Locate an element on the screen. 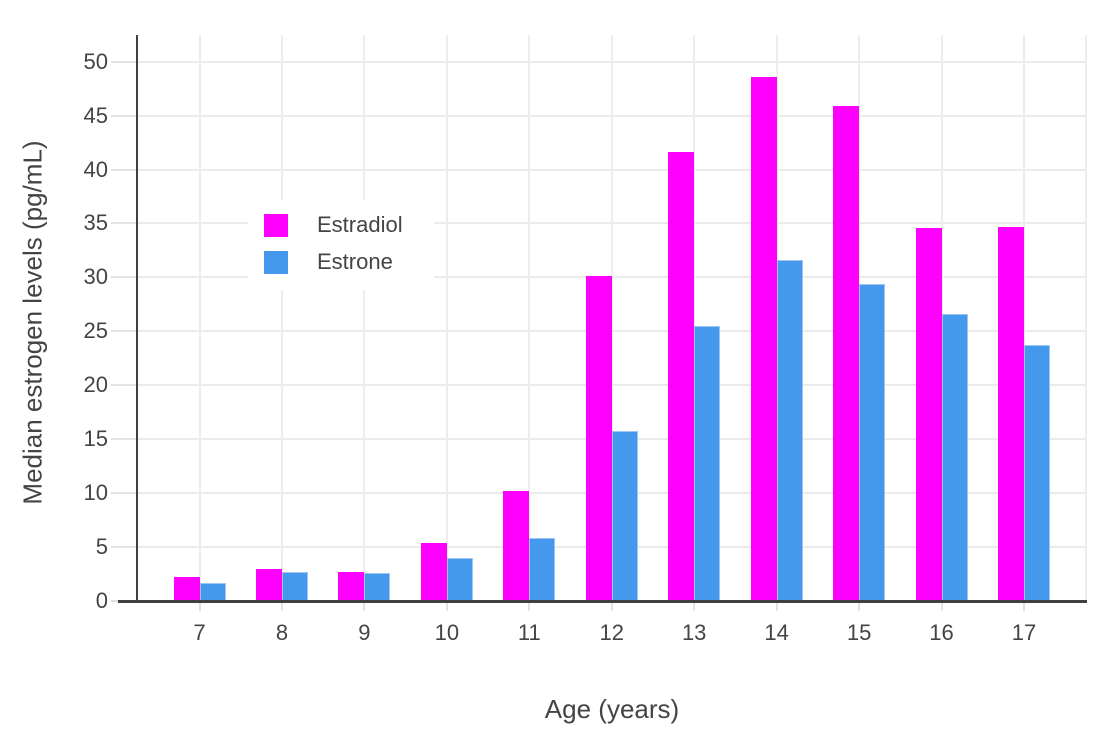 This screenshot has height=748, width=1112. x-tick-label: 10 is located at coordinates (447, 632).